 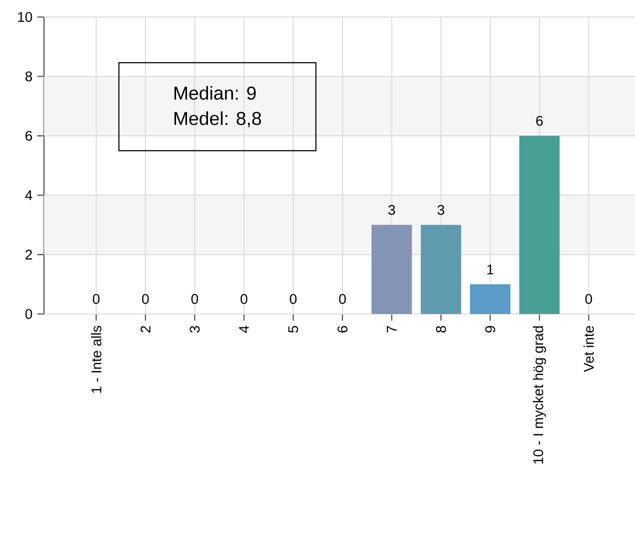 What do you see at coordinates (218, 119) in the screenshot?
I see `annotation: Medel: 8,8` at bounding box center [218, 119].